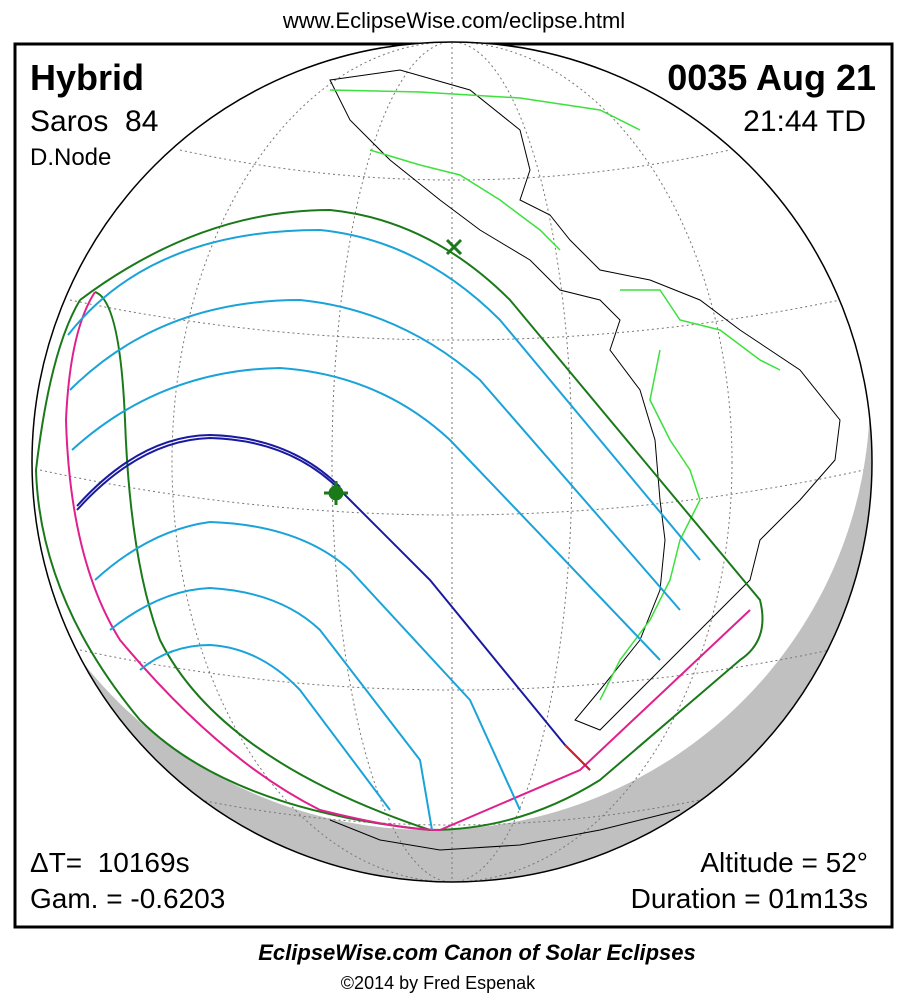 This screenshot has width=908, height=1004. I want to click on eclipse-type: Hybrid, so click(87, 77).